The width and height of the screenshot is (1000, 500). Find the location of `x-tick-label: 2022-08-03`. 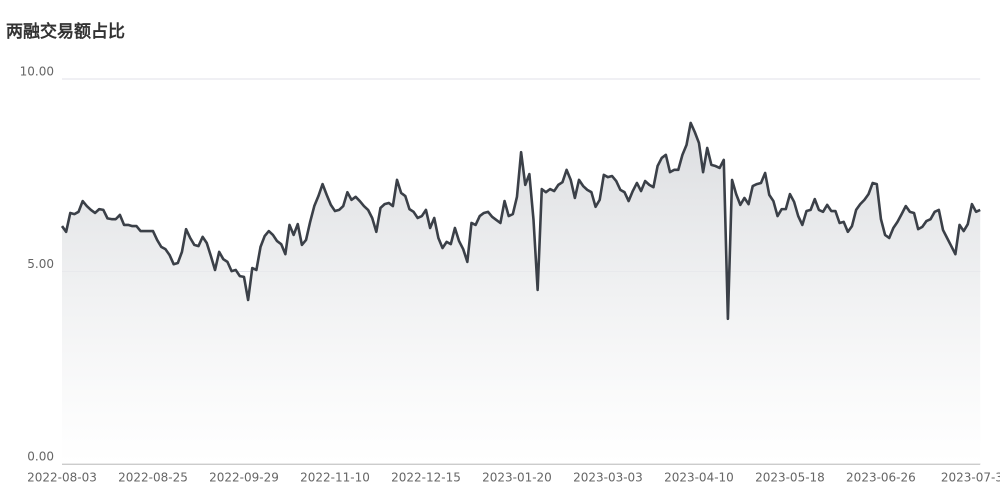

x-tick-label: 2022-08-03 is located at coordinates (62, 478).